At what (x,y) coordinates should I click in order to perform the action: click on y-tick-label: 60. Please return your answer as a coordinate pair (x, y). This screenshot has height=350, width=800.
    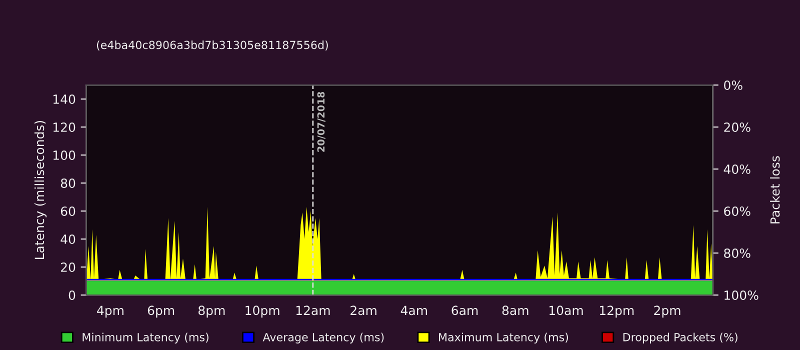
    Looking at the image, I should click on (68, 211).